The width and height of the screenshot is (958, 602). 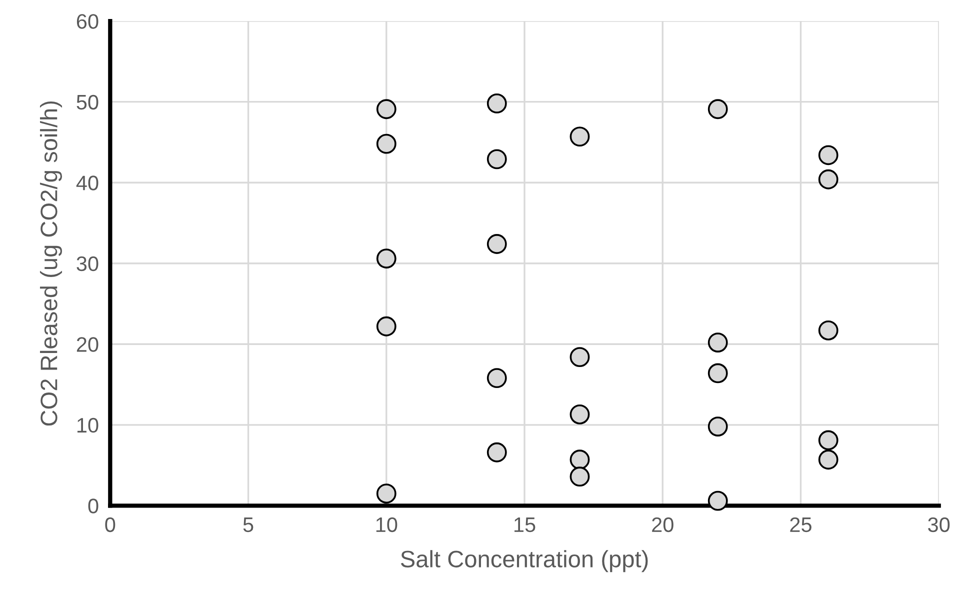 I want to click on x-tick-label: 15, so click(x=525, y=525).